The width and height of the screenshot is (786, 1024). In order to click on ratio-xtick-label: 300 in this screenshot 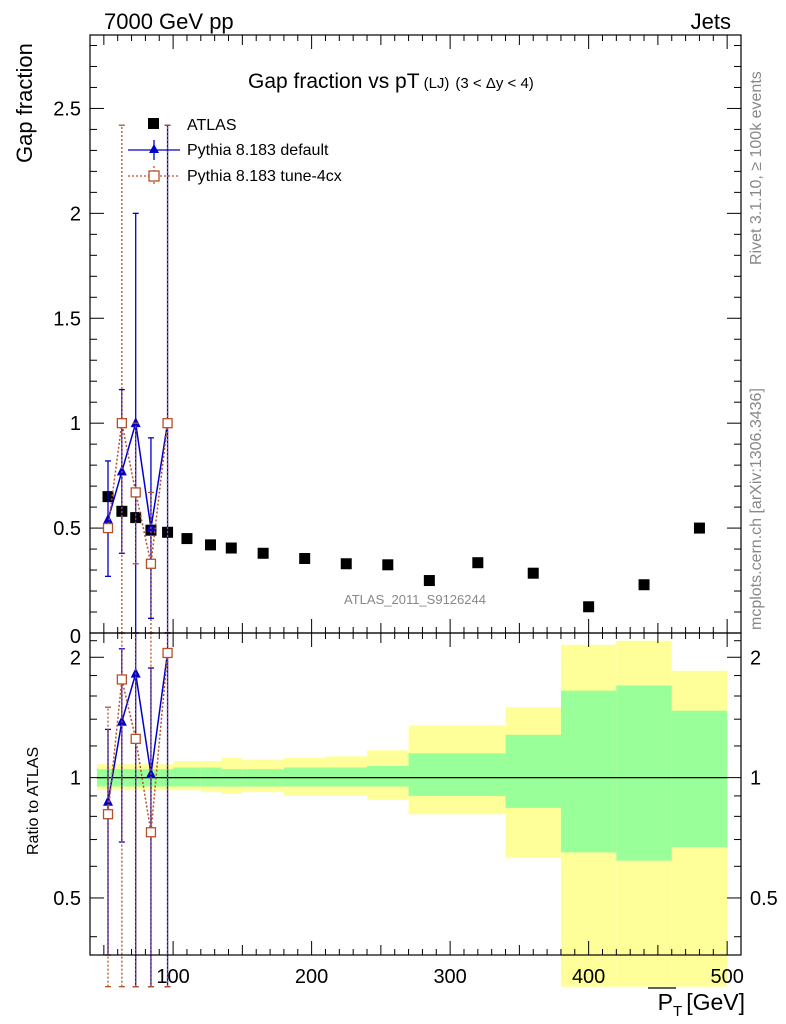, I will do `click(449, 977)`.